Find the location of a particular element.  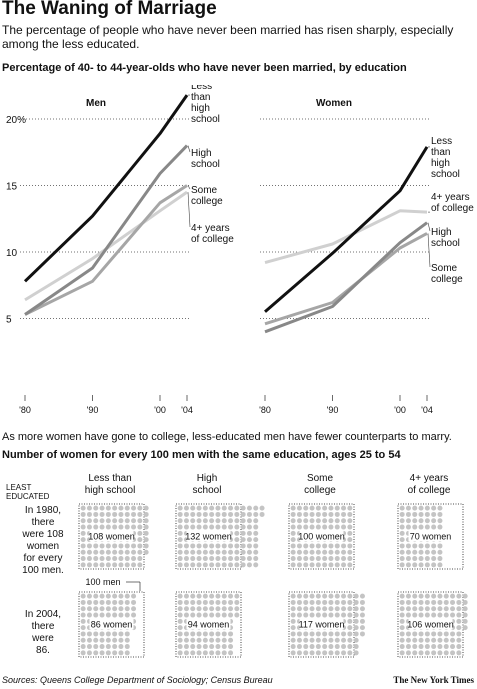

series-label: school is located at coordinates (445, 174).